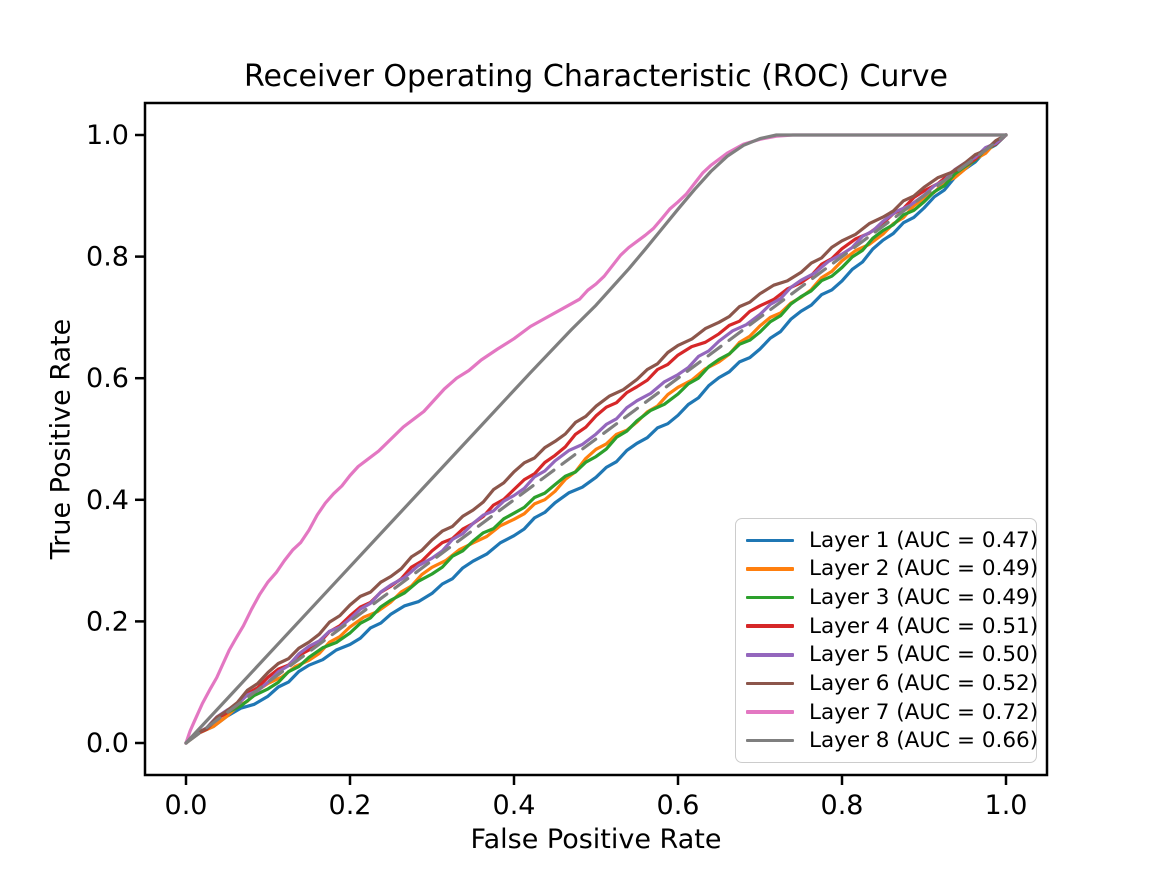 The image size is (1162, 872). I want to click on x-tick-label: 0.4, so click(514, 805).